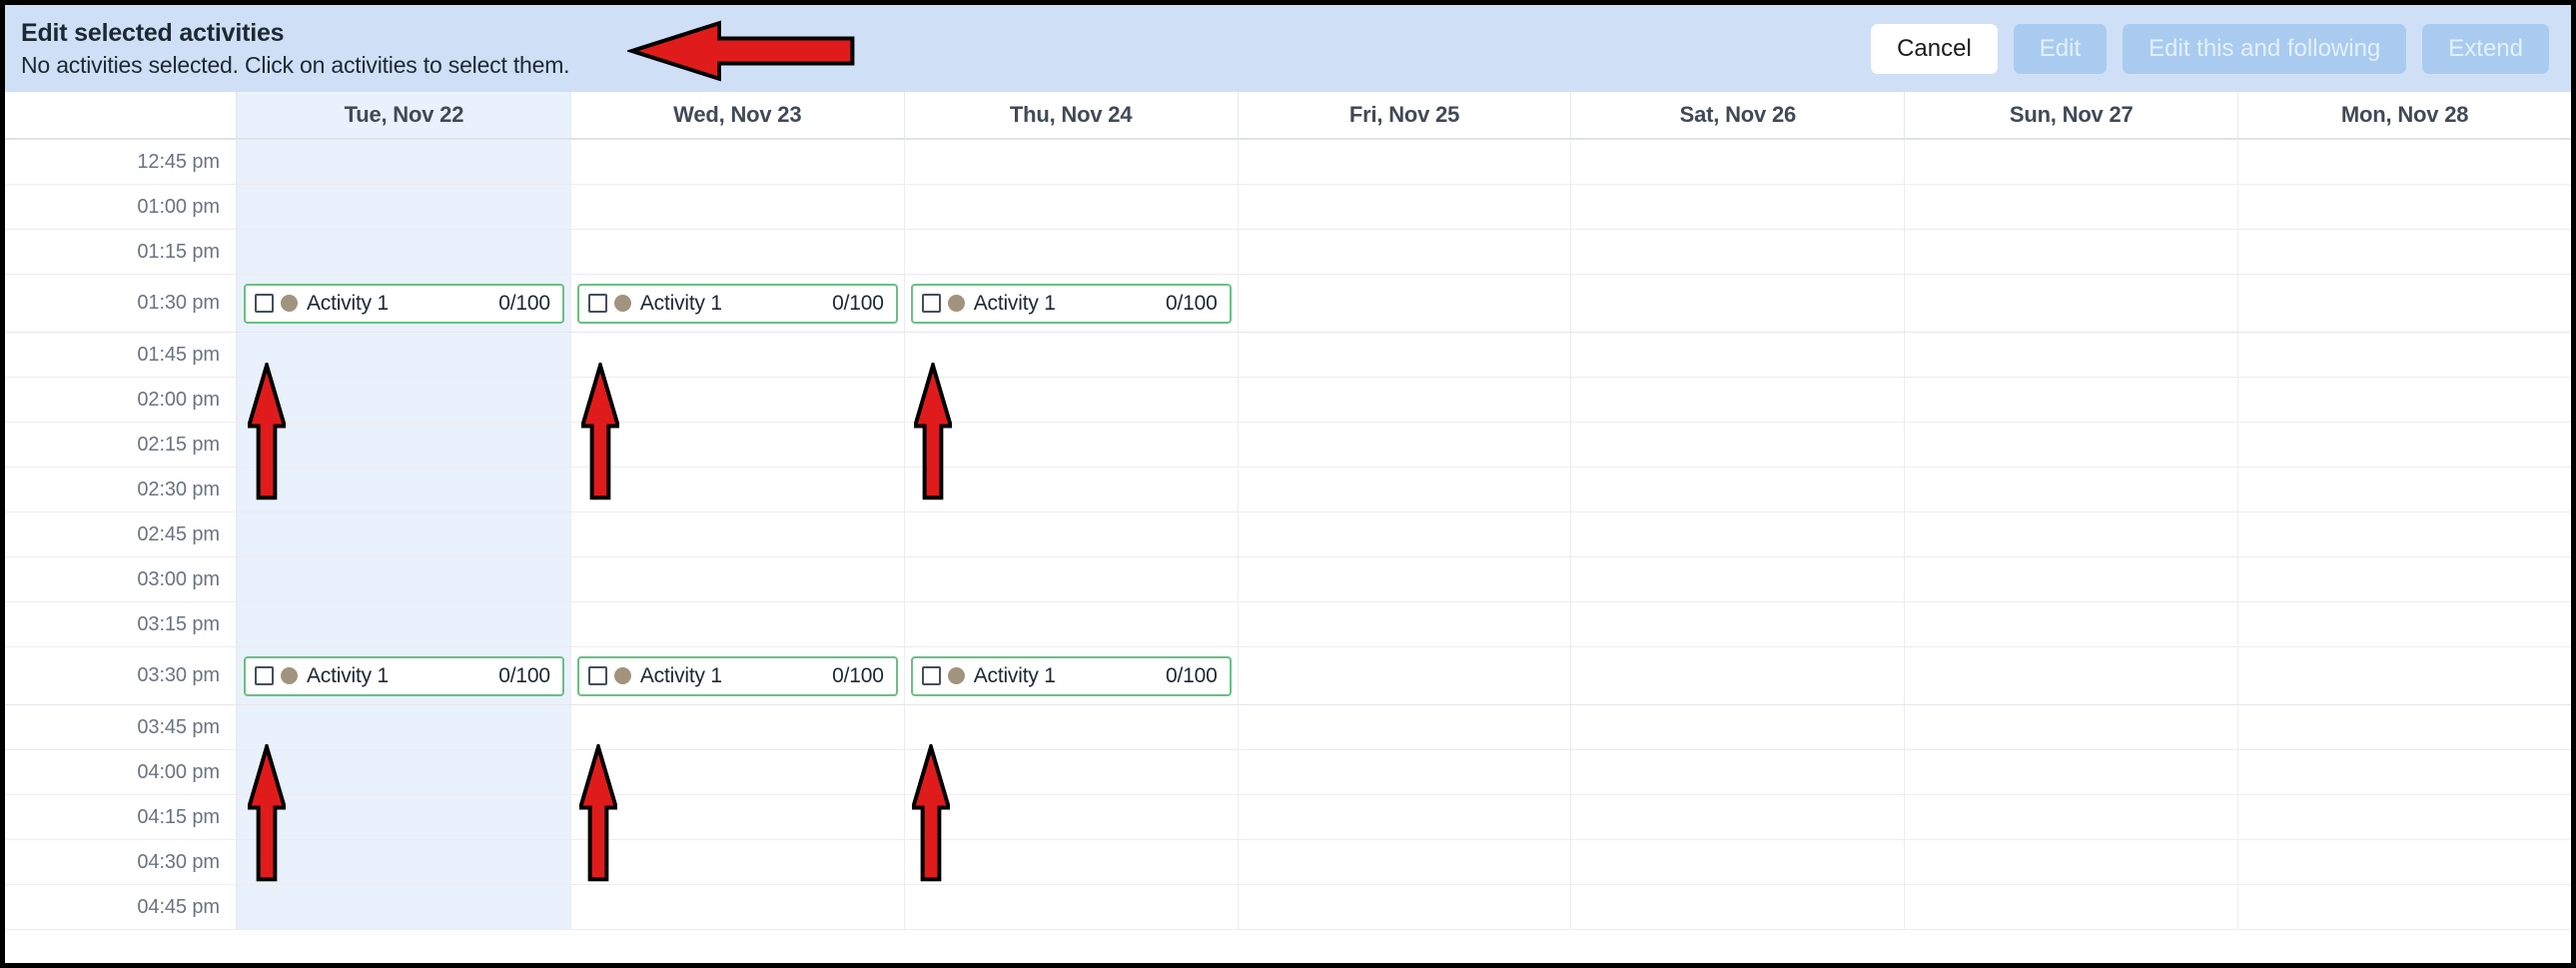 Image resolution: width=2576 pixels, height=968 pixels. What do you see at coordinates (737, 624) in the screenshot?
I see `slot-wed-nov-23-03-15-pm` at bounding box center [737, 624].